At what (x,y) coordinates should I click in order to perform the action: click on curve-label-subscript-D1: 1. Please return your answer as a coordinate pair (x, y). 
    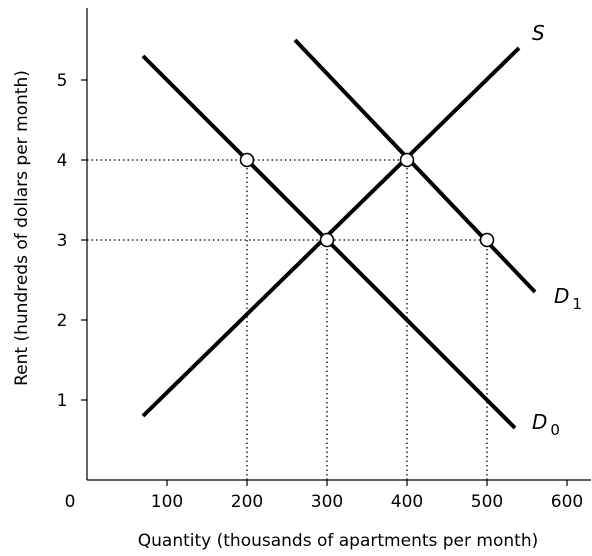
    Looking at the image, I should click on (577, 304).